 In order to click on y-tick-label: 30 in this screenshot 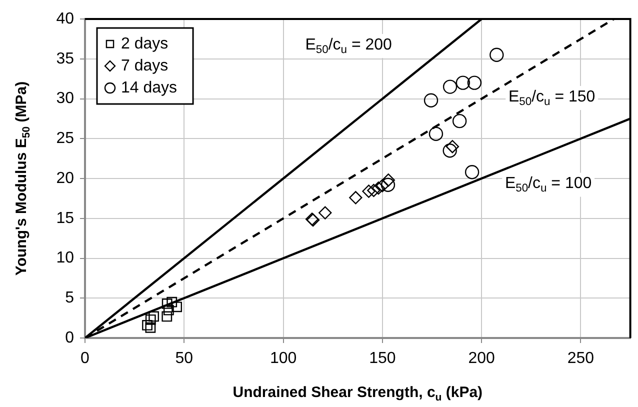, I will do `click(65, 99)`.